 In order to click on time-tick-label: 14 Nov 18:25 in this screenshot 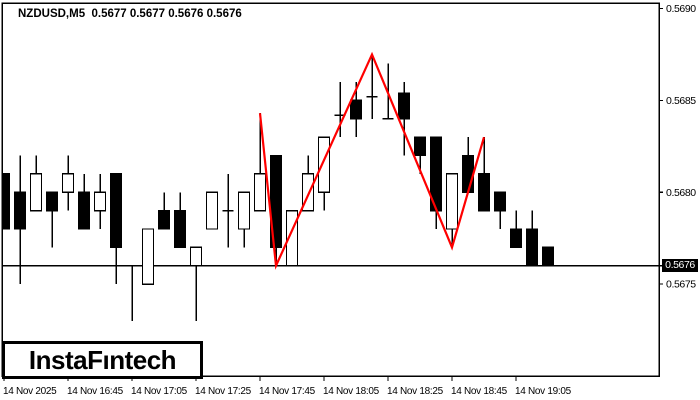, I will do `click(415, 391)`.